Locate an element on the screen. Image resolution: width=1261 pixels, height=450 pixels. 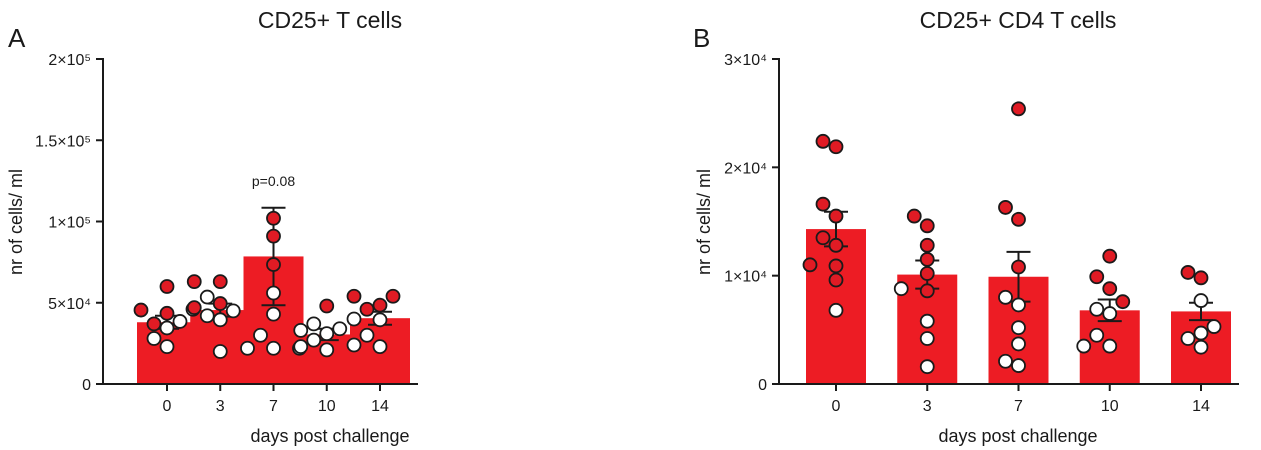
panel-letter-b: B is located at coordinates (701, 38).